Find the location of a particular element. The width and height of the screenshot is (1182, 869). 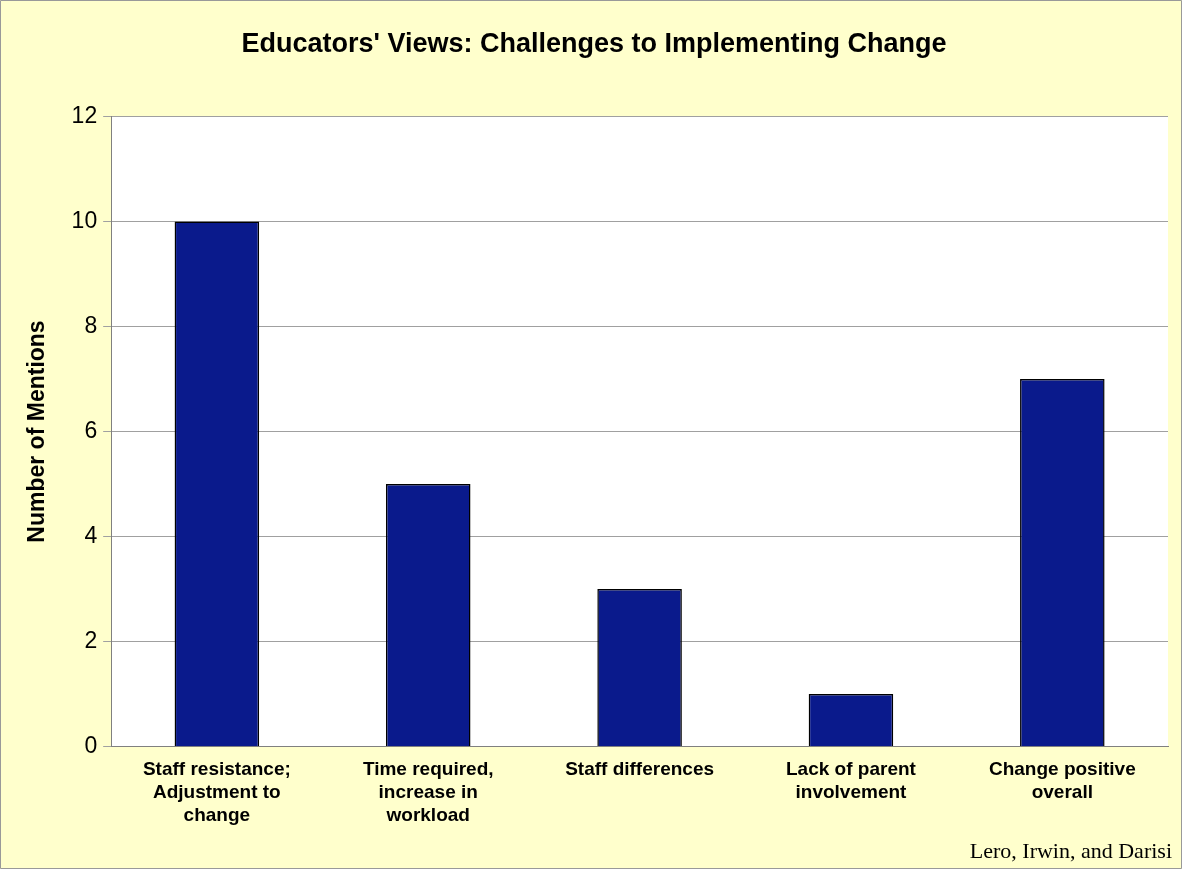

y-tick-label: 6 is located at coordinates (91, 429).